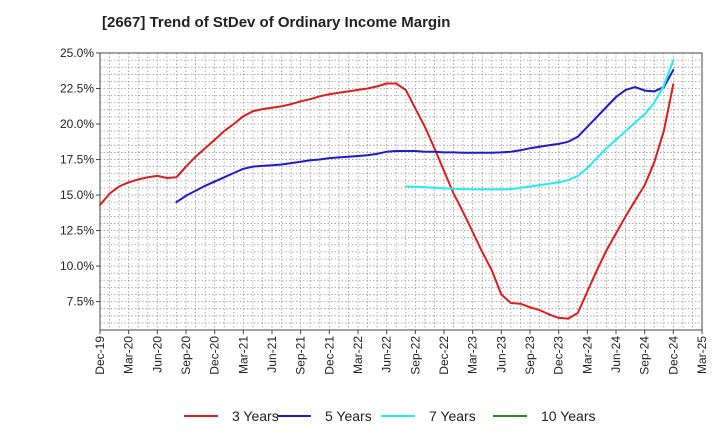  I want to click on x-tick-label: Sep-20, so click(186, 355).